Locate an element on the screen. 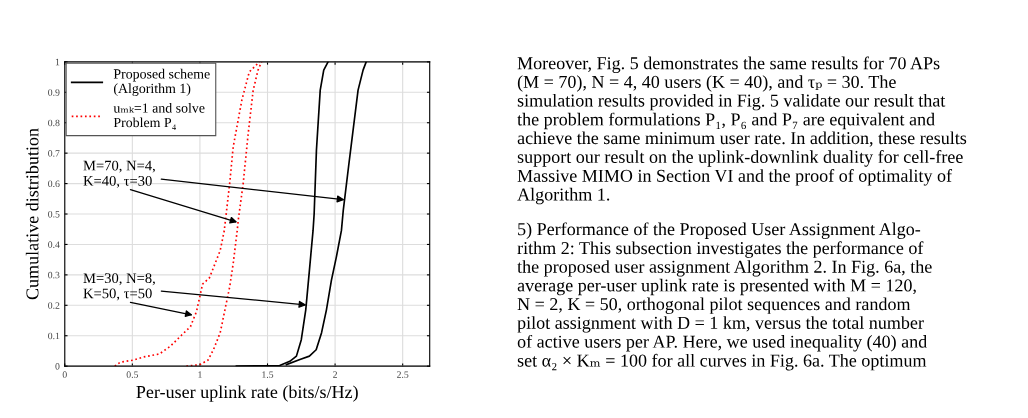 This screenshot has width=1028, height=418. x-axis-title: Per-user uplink rate (bits/s/Hz) is located at coordinates (247, 393).